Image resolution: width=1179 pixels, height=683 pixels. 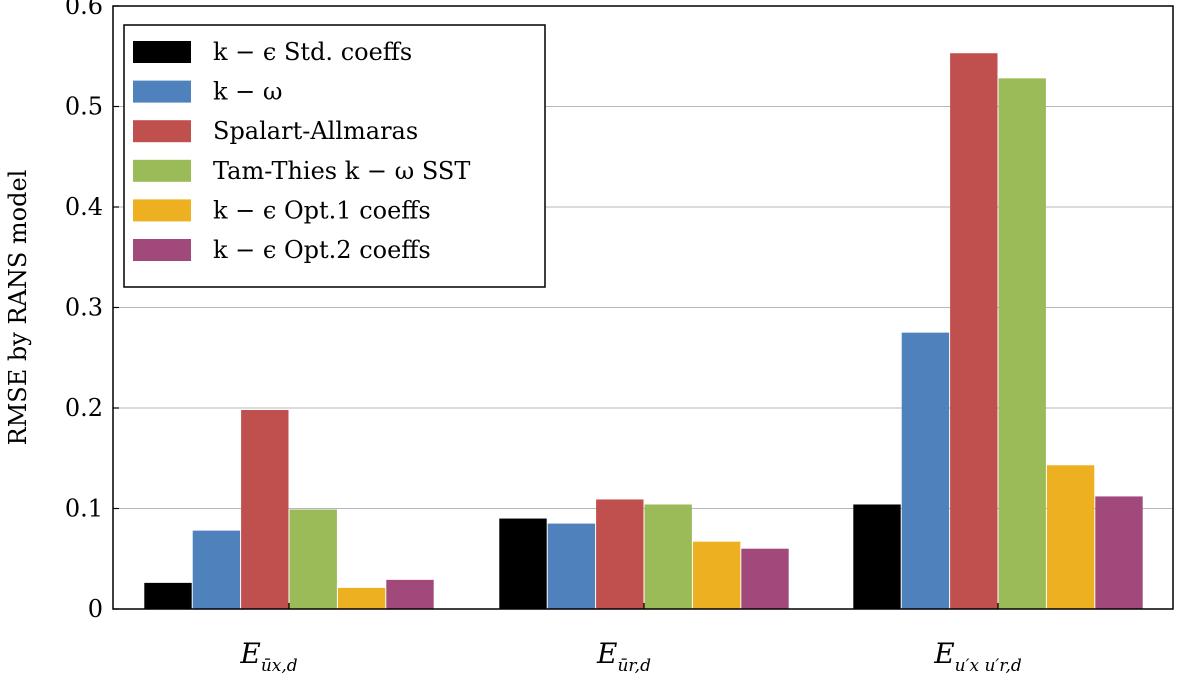 I want to click on x-axis-category-labels: Eūx,d Eūr,d Eu′x u′r,d, so click(x=630, y=656).